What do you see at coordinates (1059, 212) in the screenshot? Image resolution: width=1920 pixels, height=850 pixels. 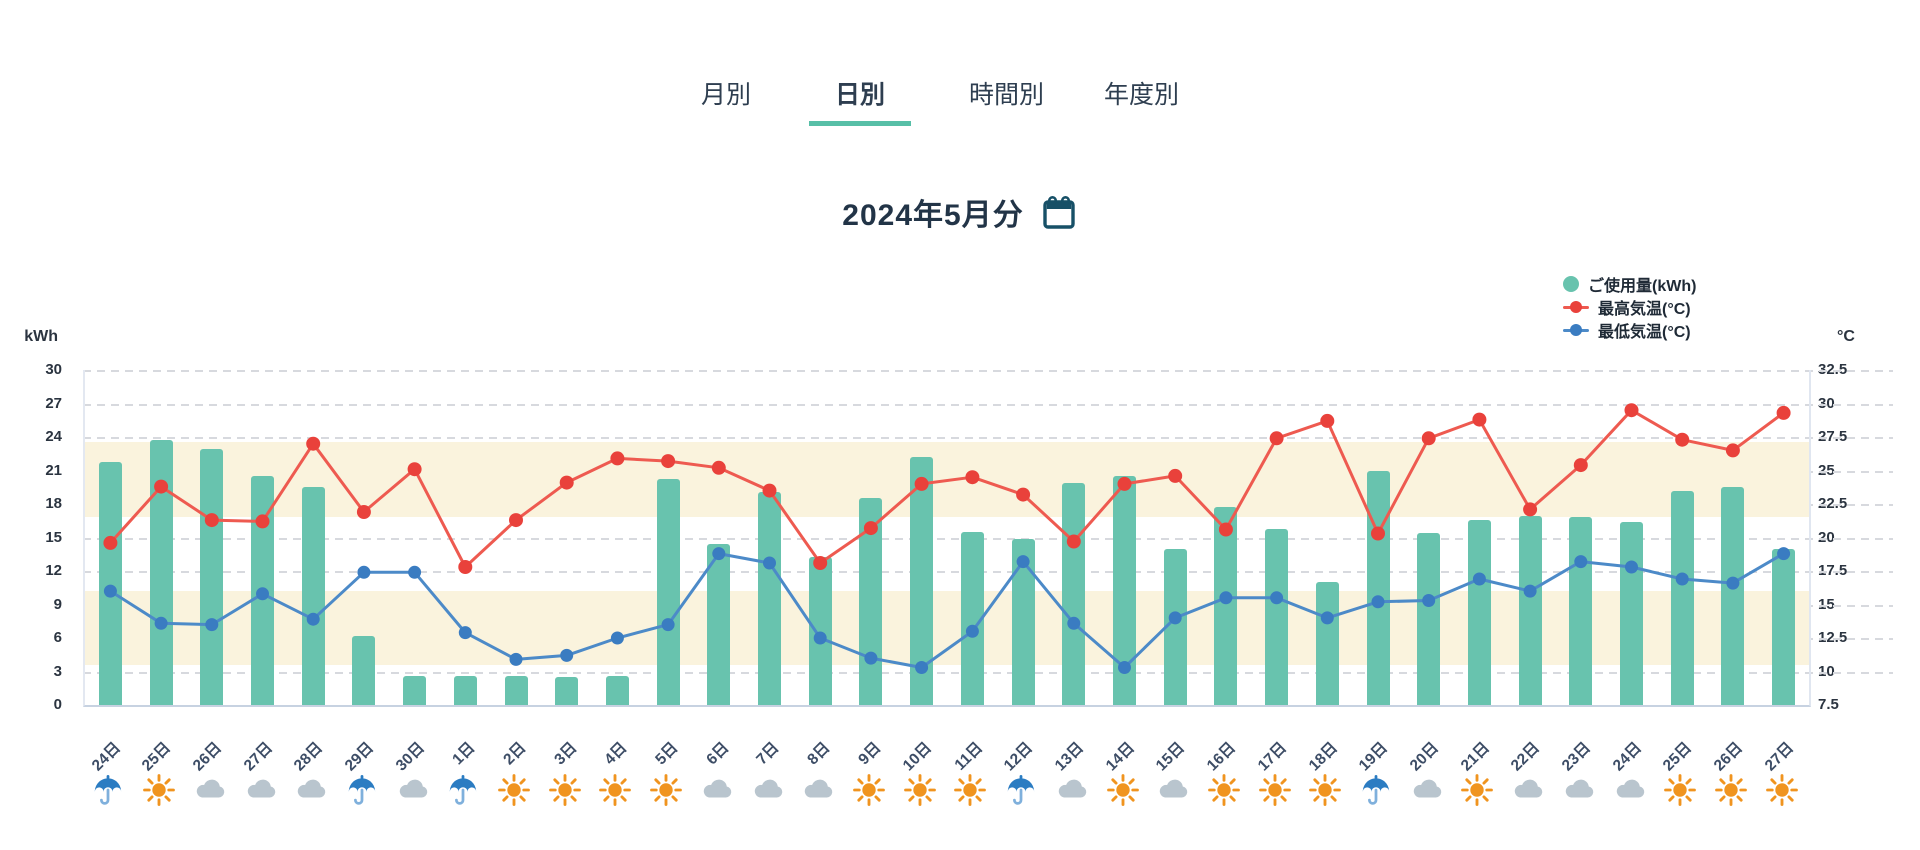 I see `calendar-button` at bounding box center [1059, 212].